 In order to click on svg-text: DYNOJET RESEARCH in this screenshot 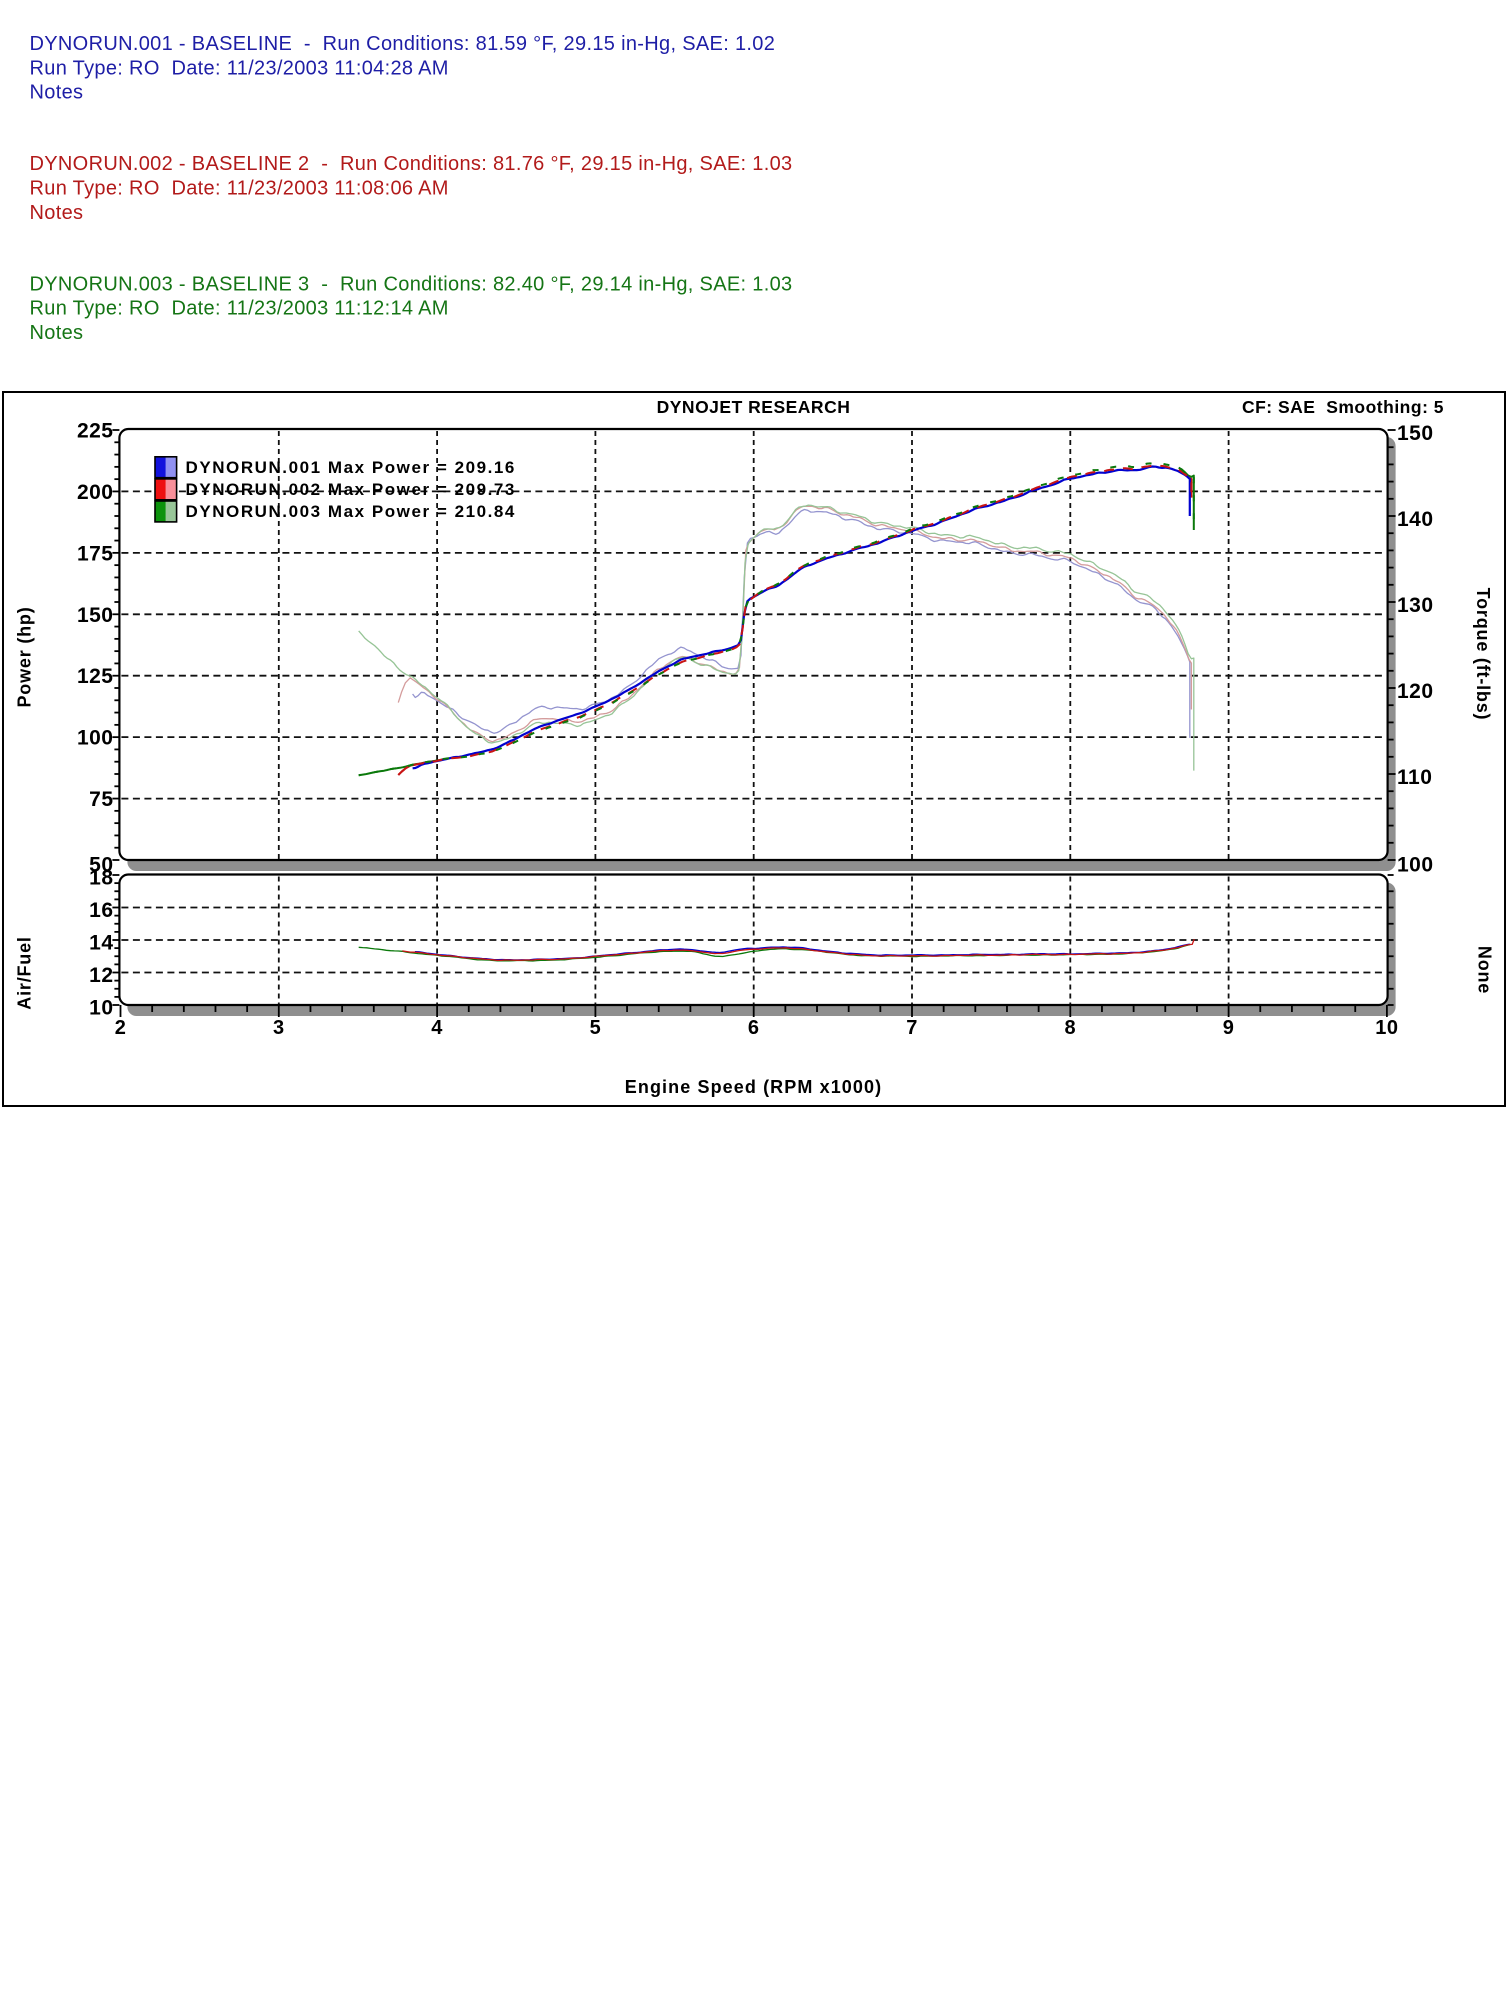, I will do `click(754, 407)`.